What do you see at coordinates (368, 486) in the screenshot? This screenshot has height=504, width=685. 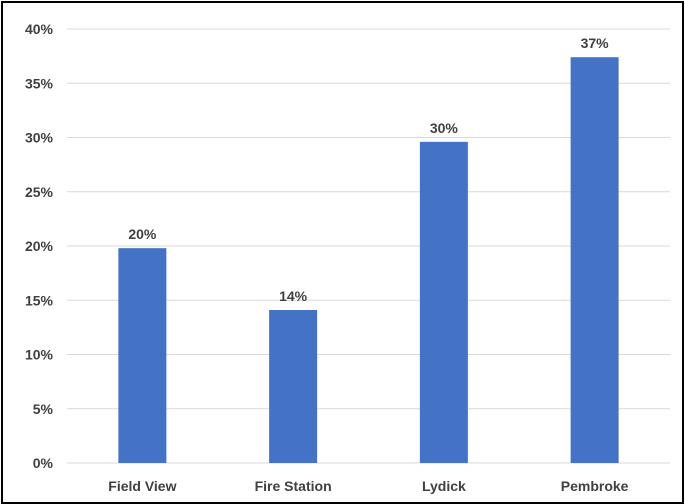 I see `x-axis-category-labels: Field View Fire Station Lydick Pembroke` at bounding box center [368, 486].